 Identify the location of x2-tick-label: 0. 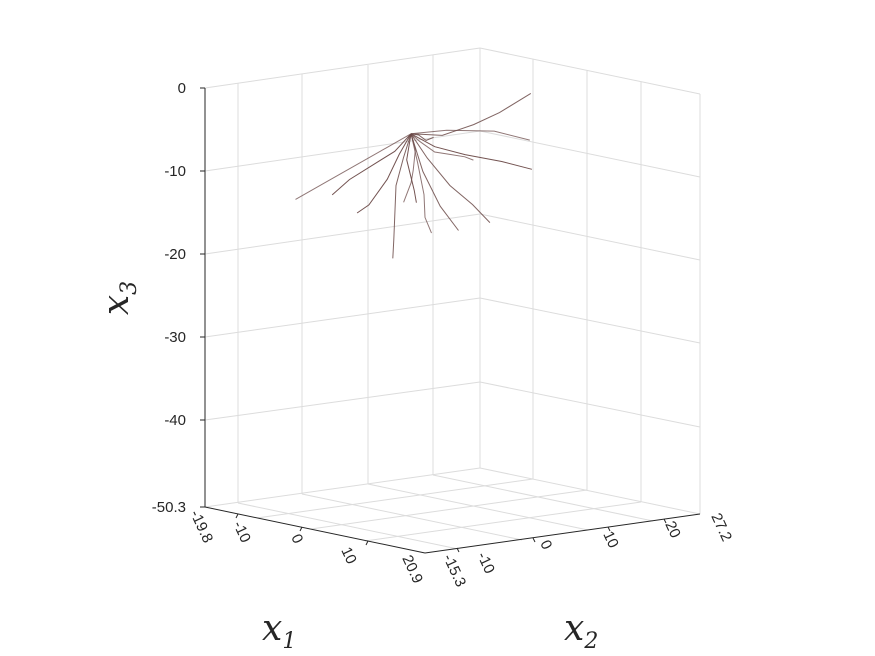
(545, 545).